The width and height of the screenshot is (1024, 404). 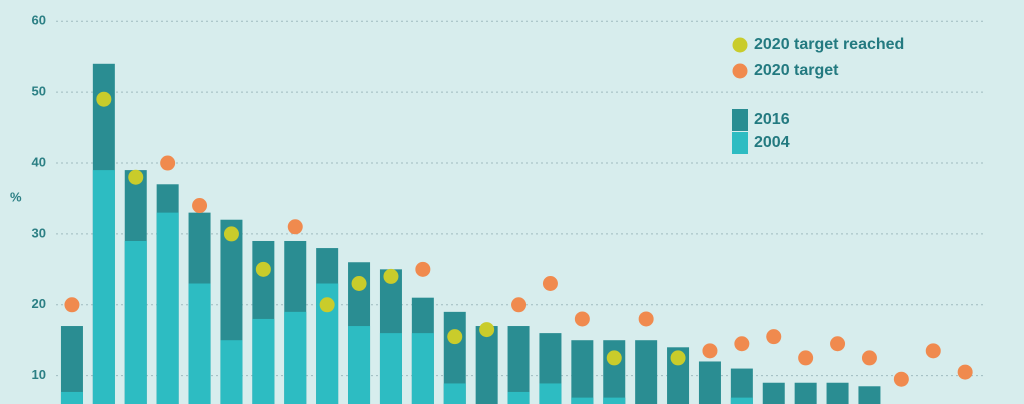 What do you see at coordinates (39, 161) in the screenshot?
I see `y-tick-label: 40` at bounding box center [39, 161].